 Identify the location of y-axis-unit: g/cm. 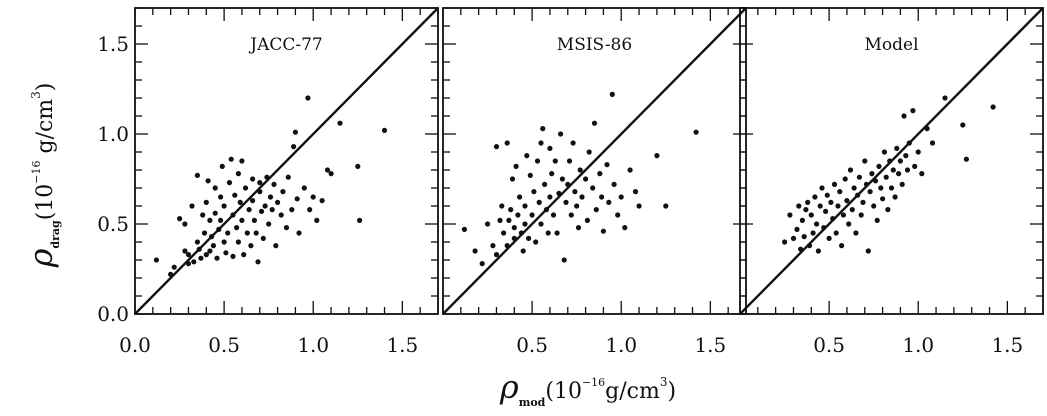
(45, 130).